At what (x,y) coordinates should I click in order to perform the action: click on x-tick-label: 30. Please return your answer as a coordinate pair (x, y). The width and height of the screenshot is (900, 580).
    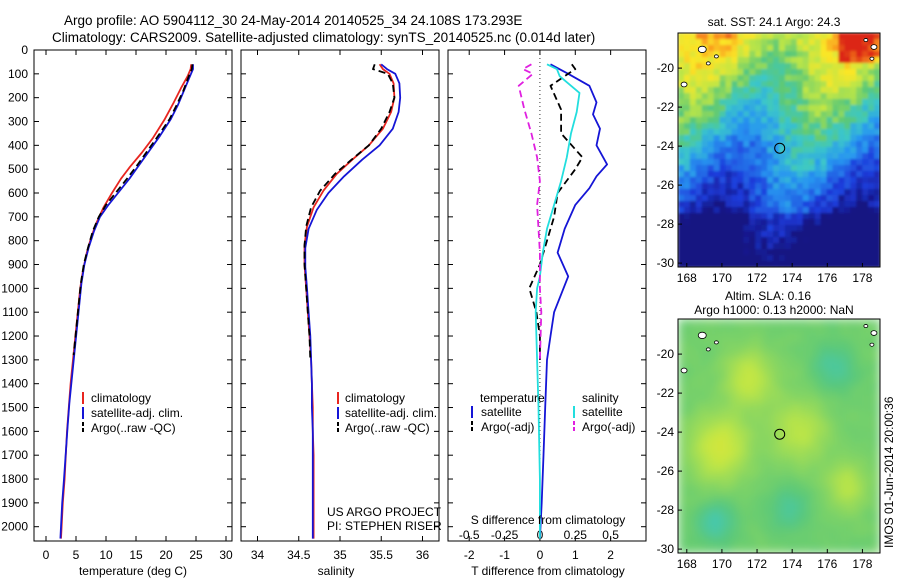
    Looking at the image, I should click on (226, 555).